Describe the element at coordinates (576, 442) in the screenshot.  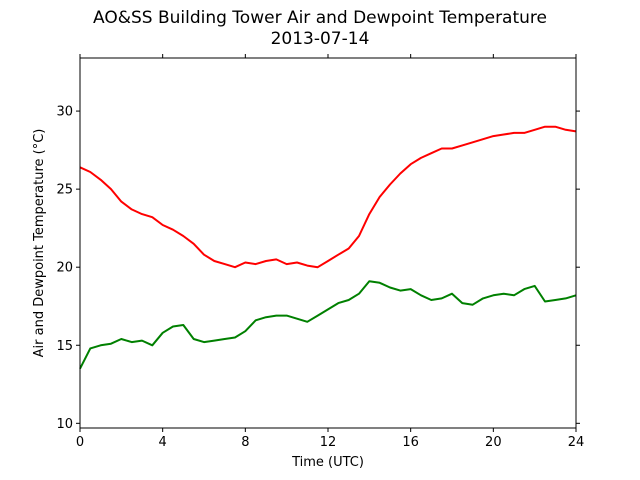
I see `x-tick-label: 24` at that location.